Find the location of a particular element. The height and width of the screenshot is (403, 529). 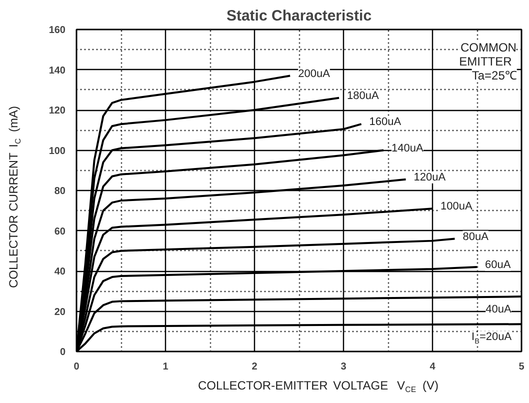

series-label: 60uA is located at coordinates (498, 264).